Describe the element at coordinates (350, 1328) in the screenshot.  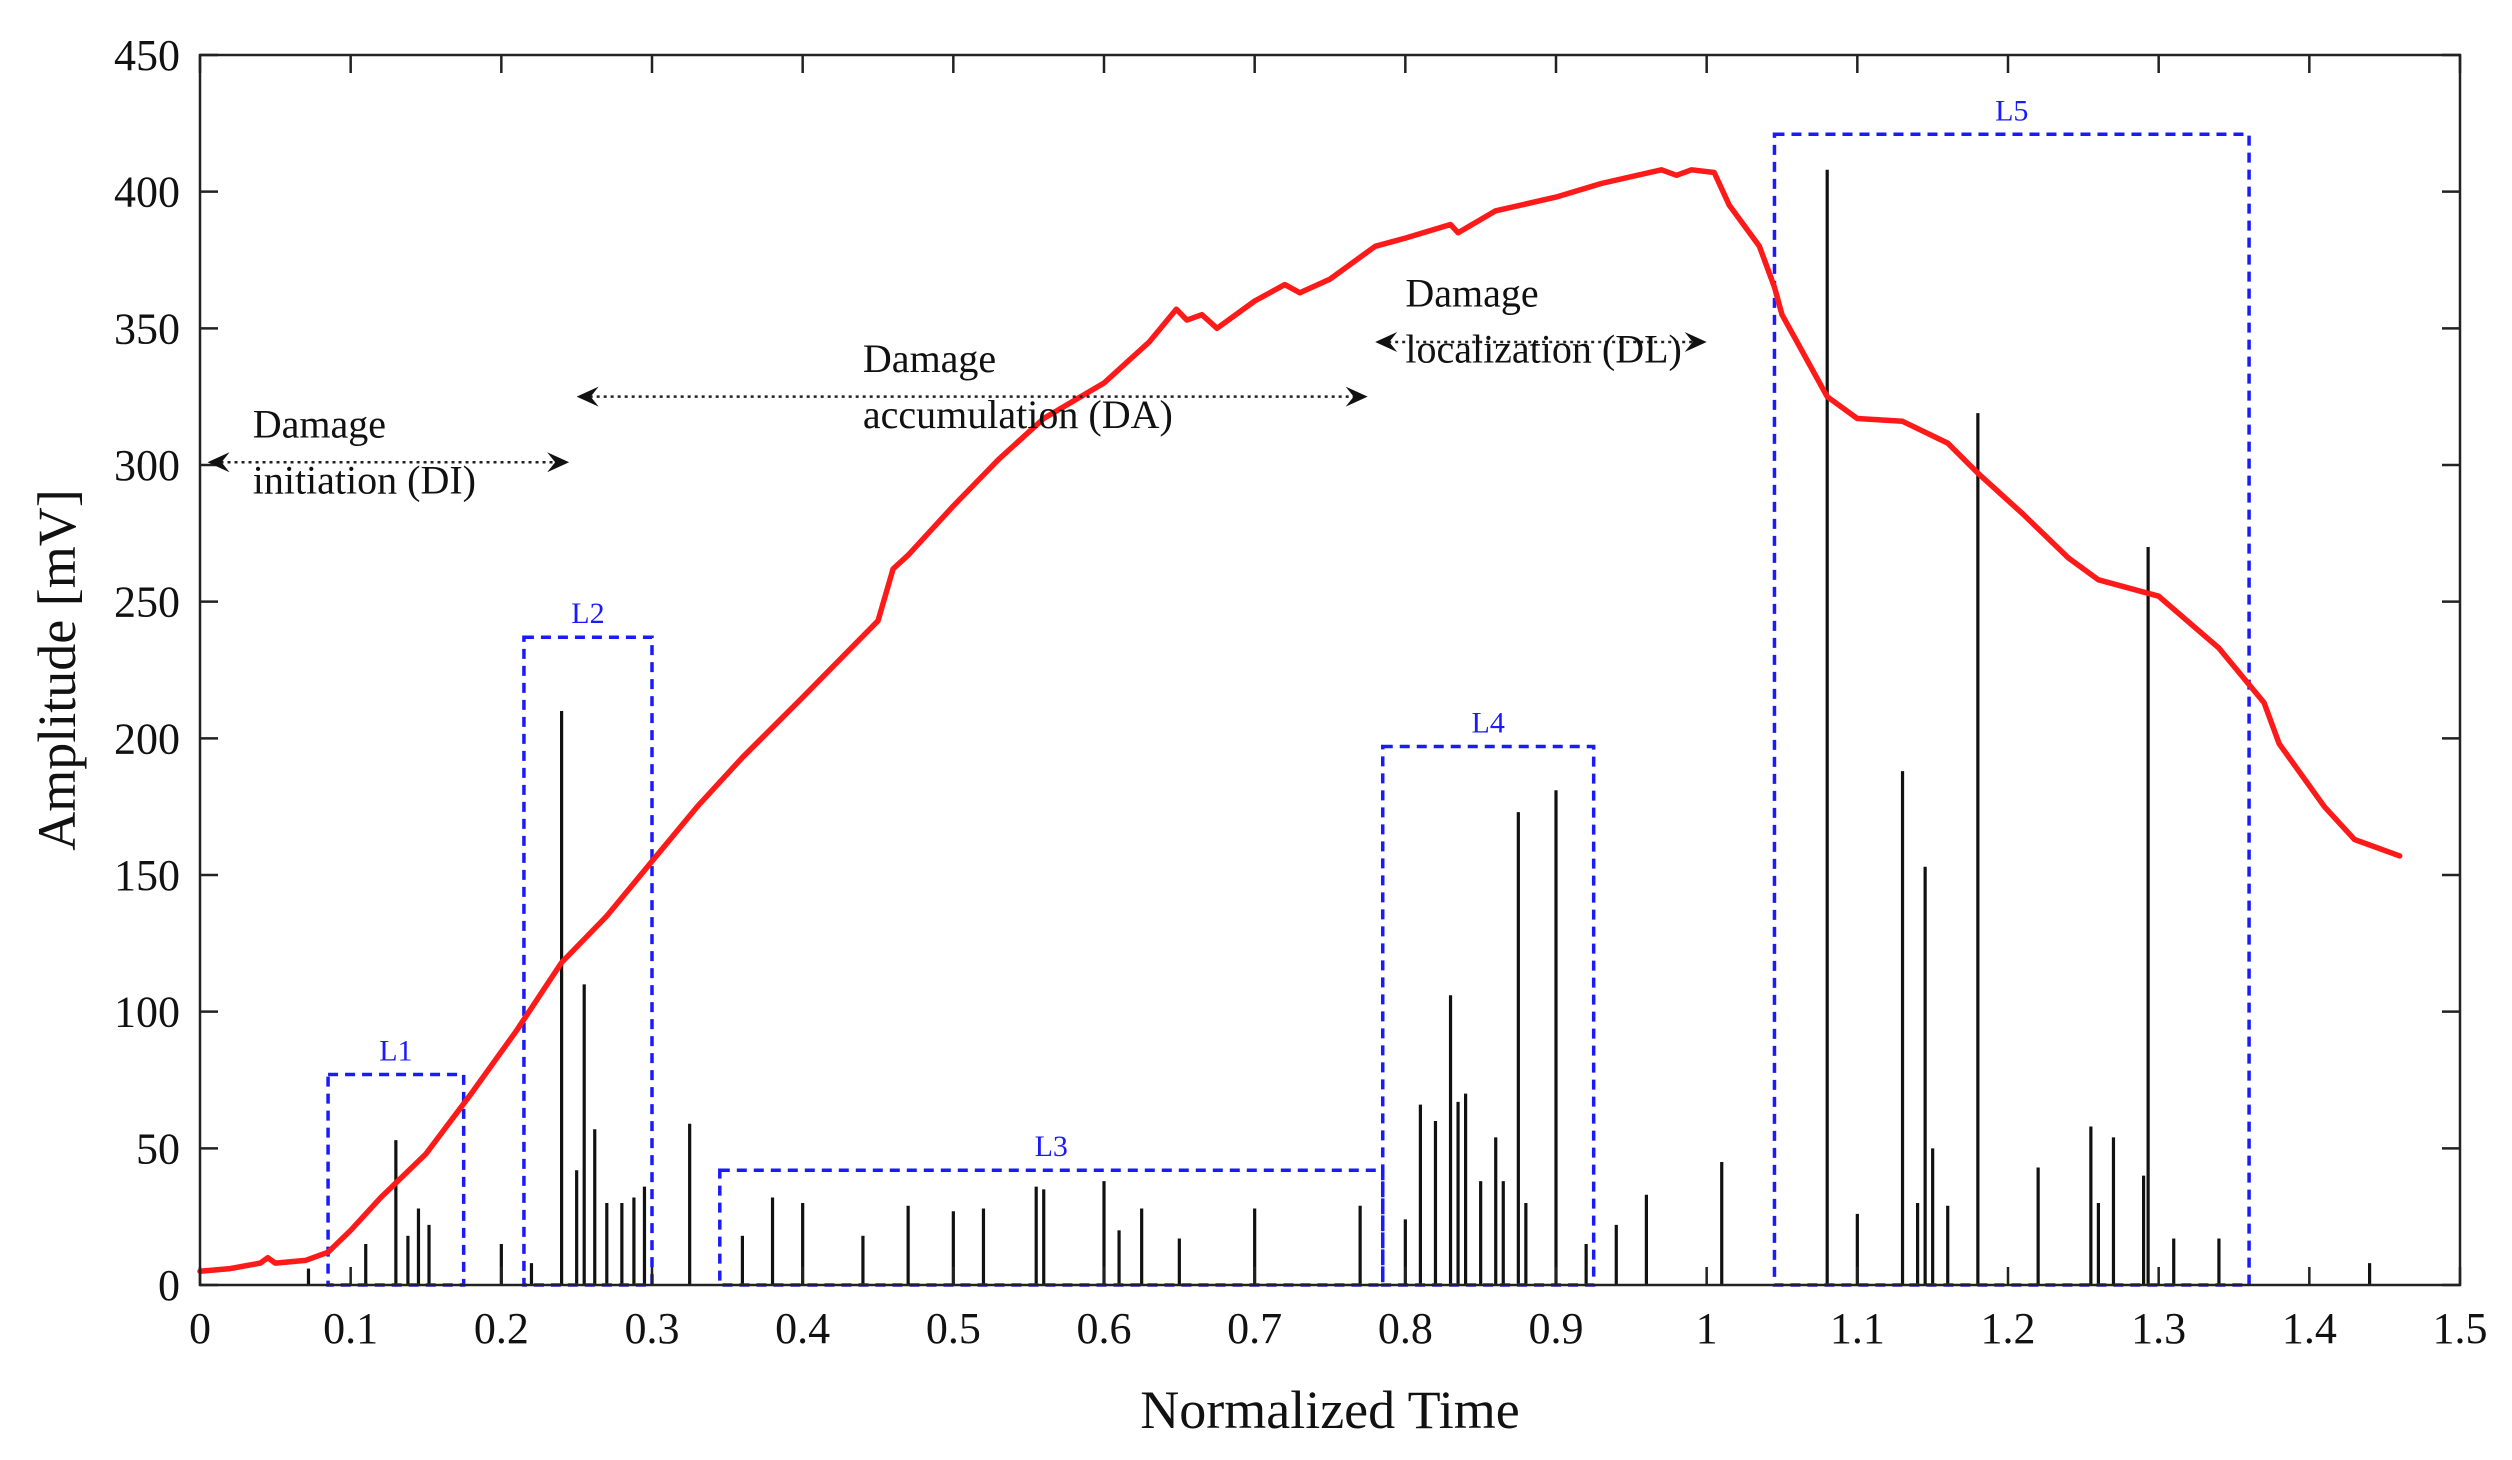
I see `x-tick-label: 0.1` at that location.